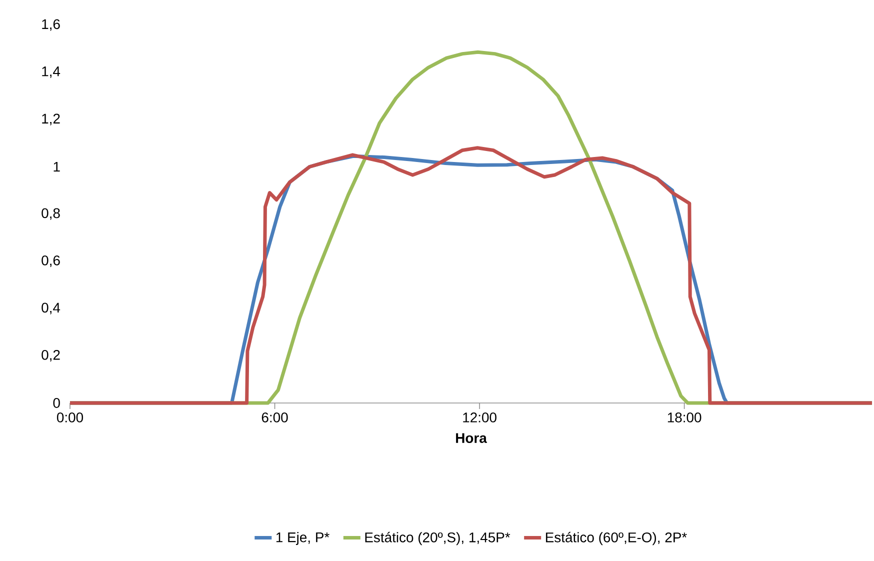 This screenshot has width=874, height=561. I want to click on y-tick-label: 0,6, so click(51, 261).